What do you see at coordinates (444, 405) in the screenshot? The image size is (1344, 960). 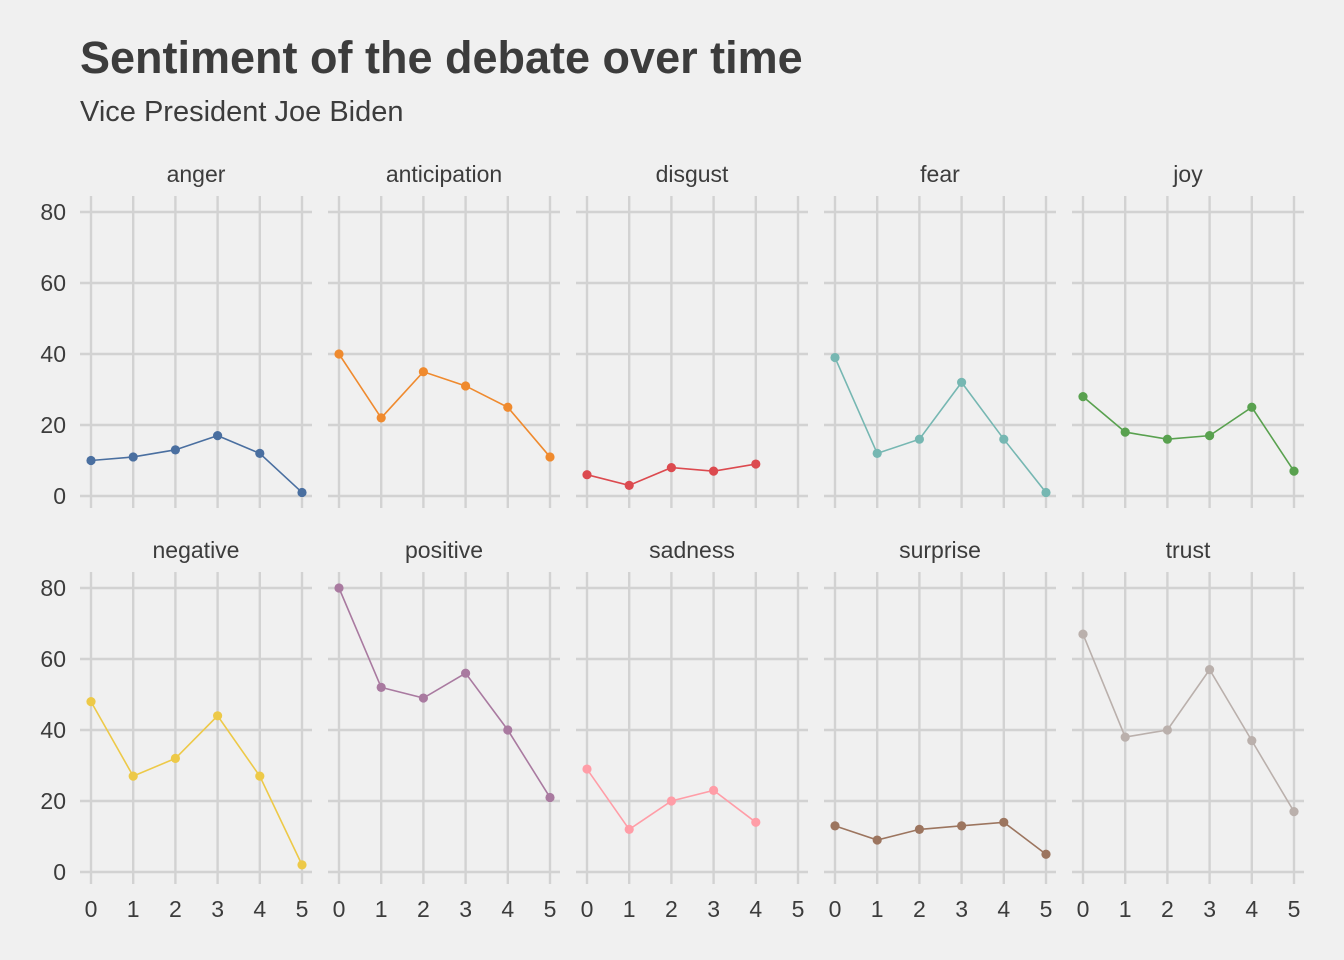 I see `series-line-anticipation` at bounding box center [444, 405].